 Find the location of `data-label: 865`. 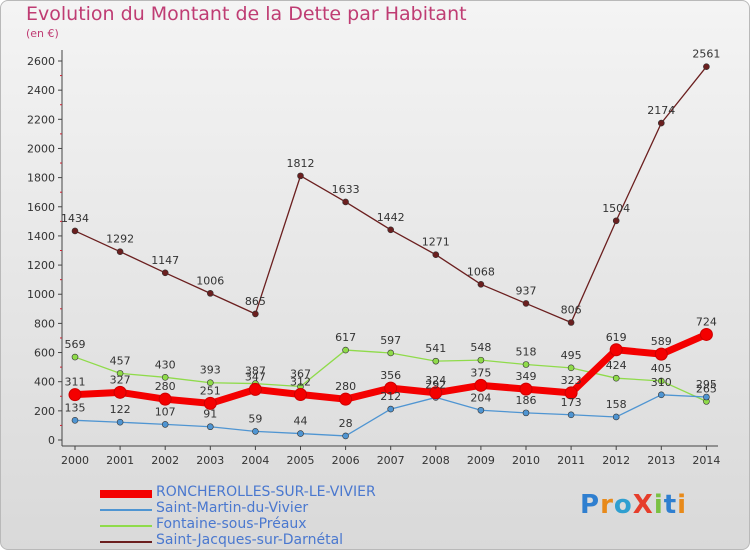

data-label: 865 is located at coordinates (255, 301).